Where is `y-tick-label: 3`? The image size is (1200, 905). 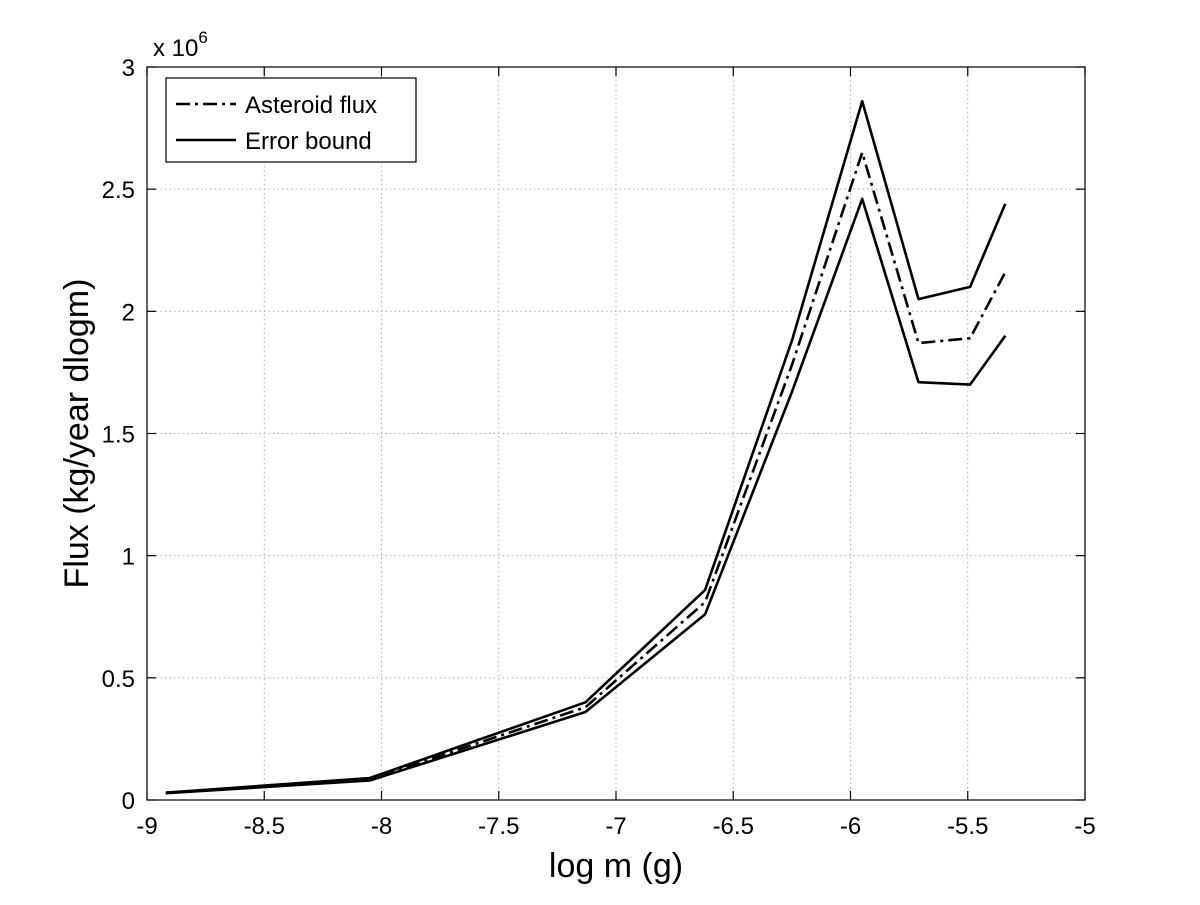 y-tick-label: 3 is located at coordinates (128, 68).